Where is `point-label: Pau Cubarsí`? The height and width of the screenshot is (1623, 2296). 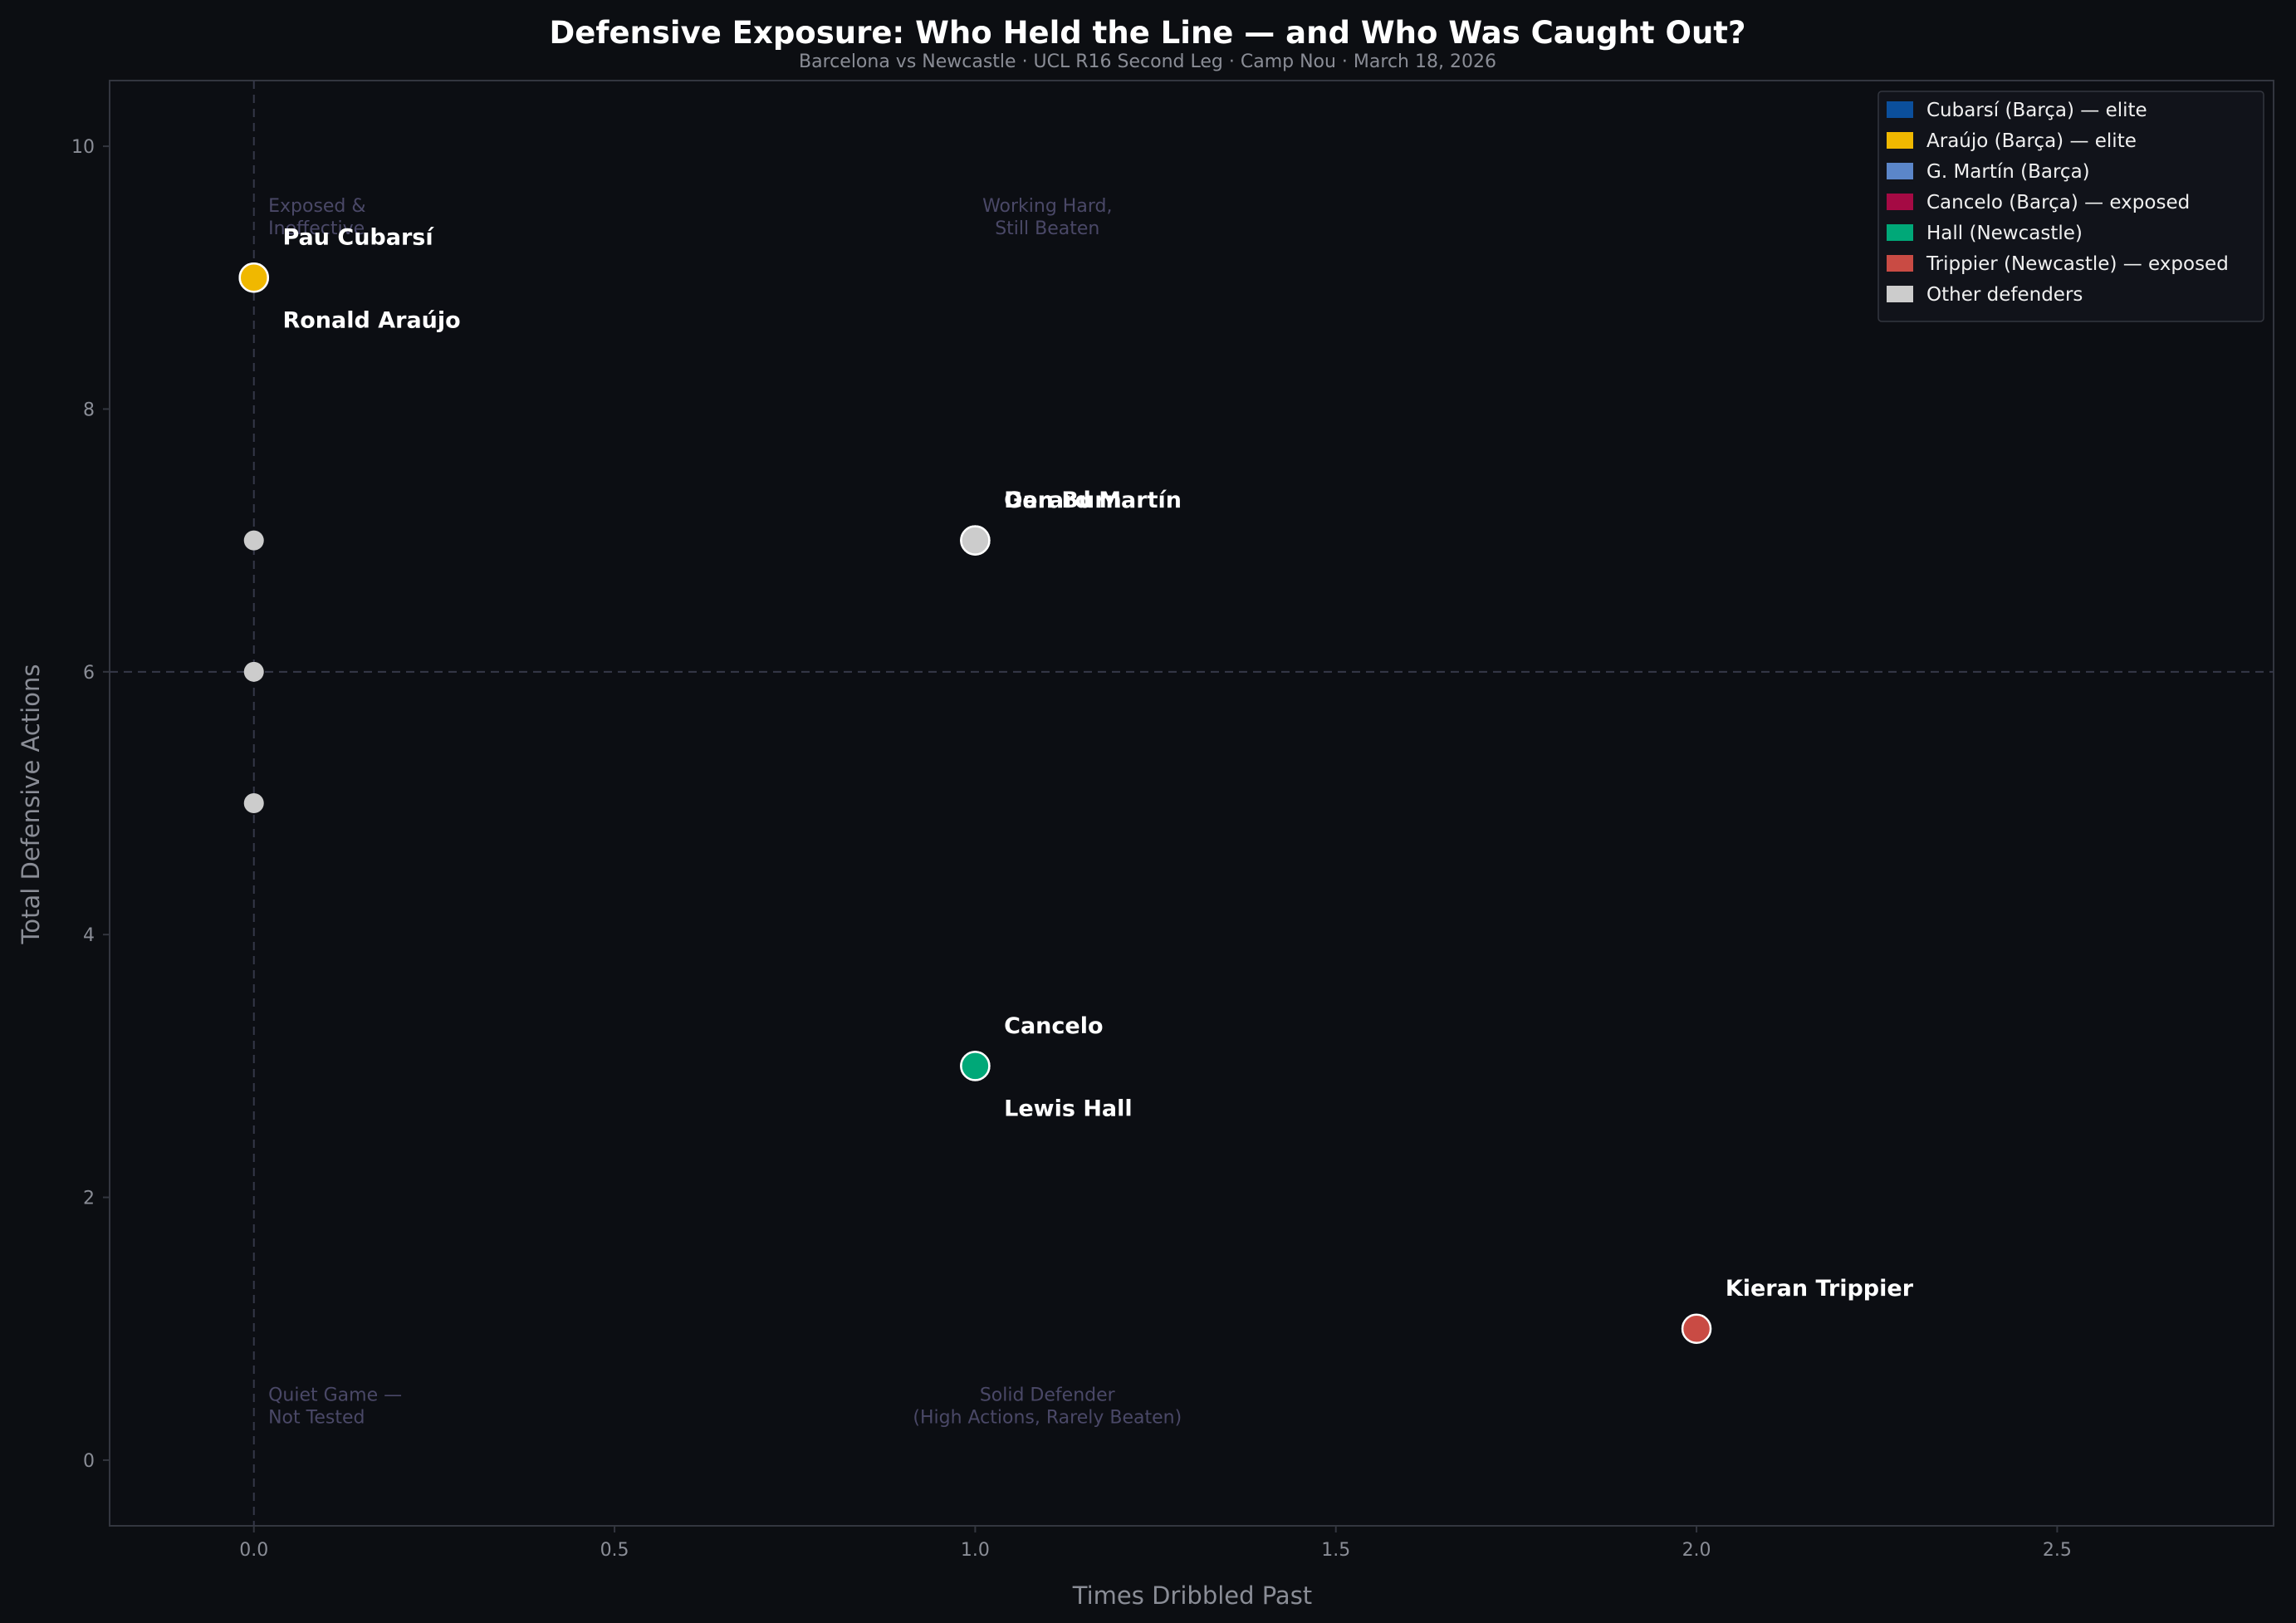 point-label: Pau Cubarsí is located at coordinates (358, 238).